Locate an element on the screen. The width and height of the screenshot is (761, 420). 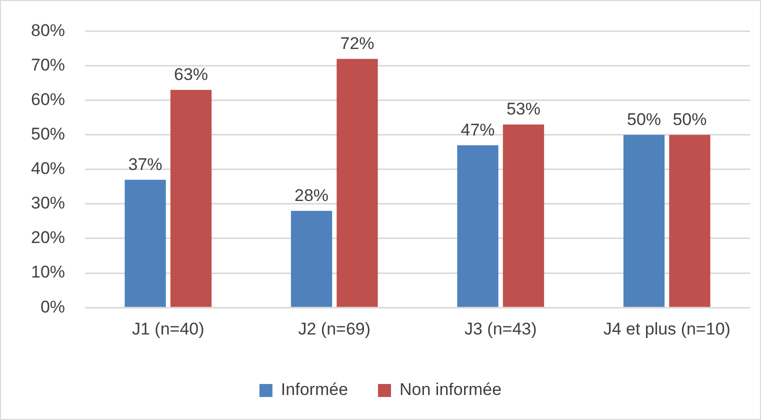
legend-label: Informée is located at coordinates (314, 390).